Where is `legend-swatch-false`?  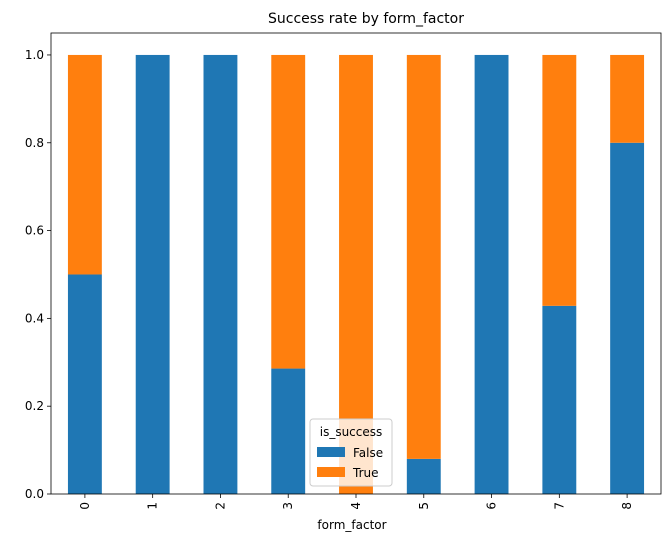 legend-swatch-false is located at coordinates (331, 452).